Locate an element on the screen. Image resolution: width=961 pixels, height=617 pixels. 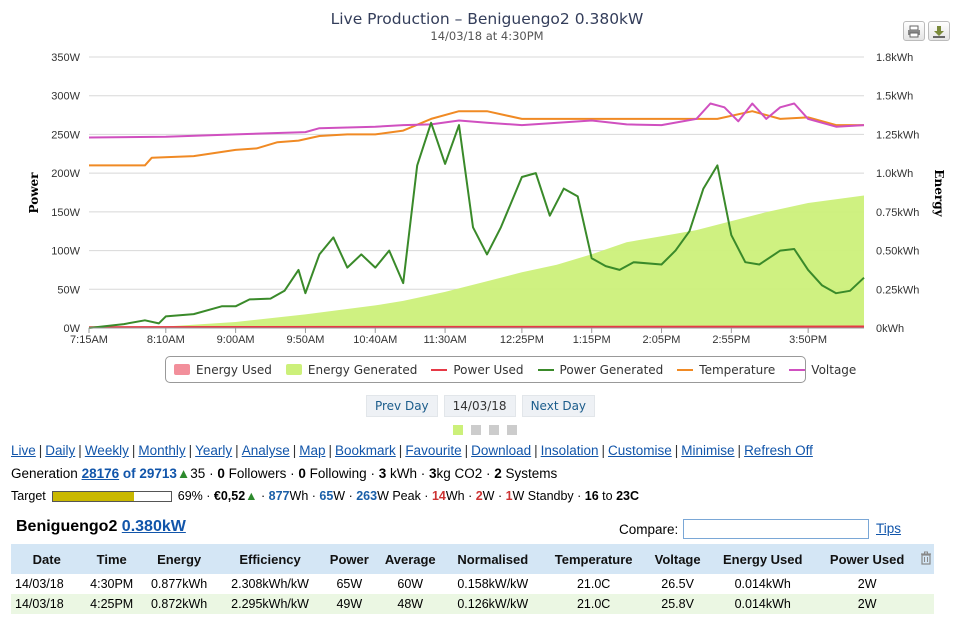
legend-item-temperature: Temperature is located at coordinates (726, 370).